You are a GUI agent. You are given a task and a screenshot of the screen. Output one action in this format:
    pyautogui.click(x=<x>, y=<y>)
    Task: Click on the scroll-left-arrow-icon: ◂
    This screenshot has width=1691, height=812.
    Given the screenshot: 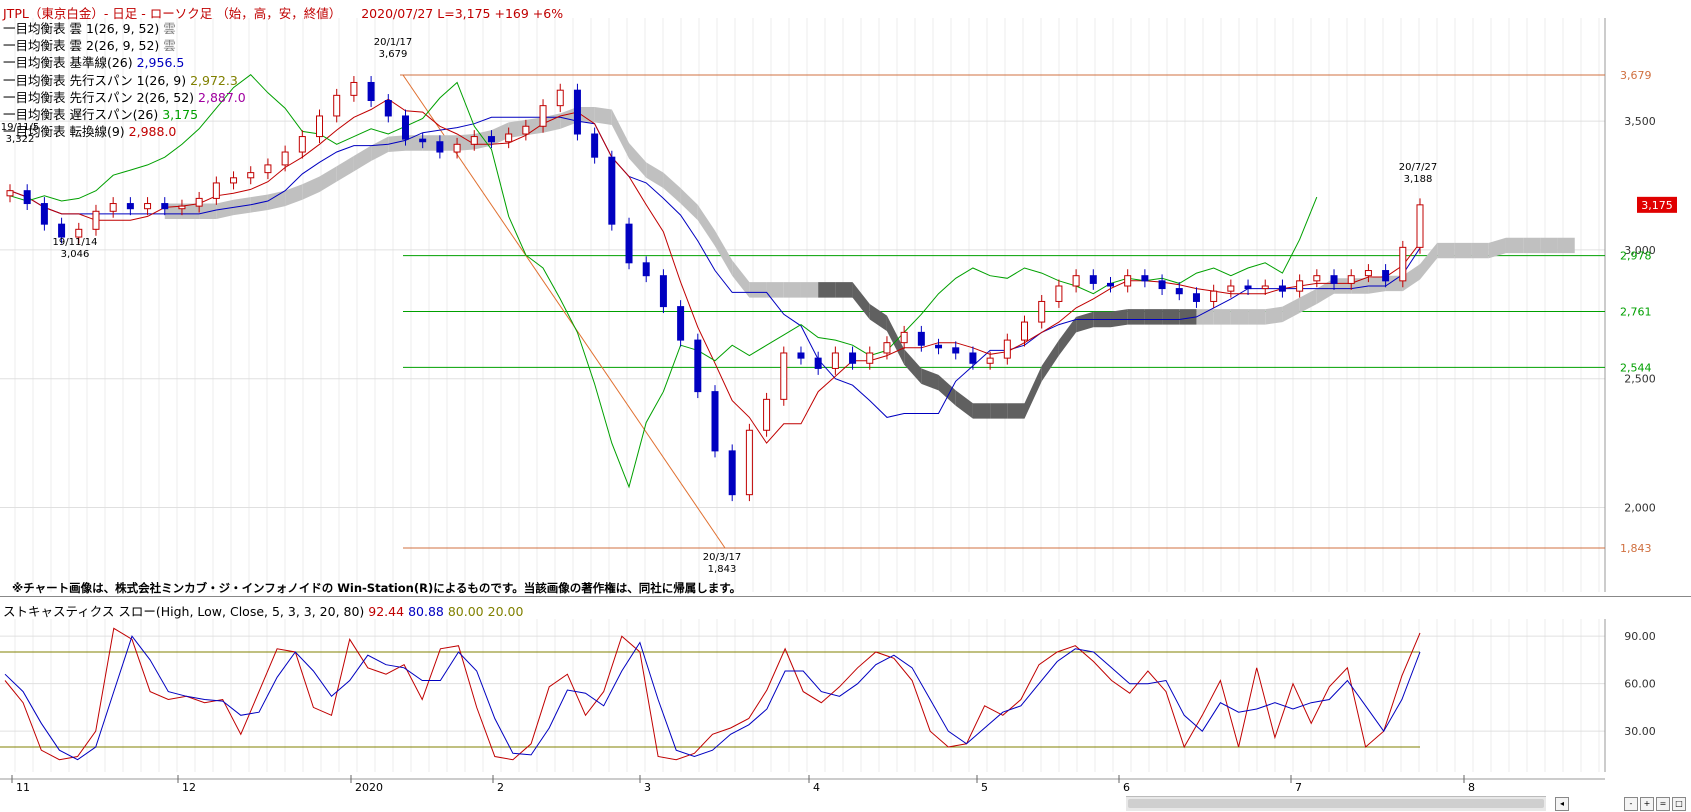 What is the action you would take?
    pyautogui.click(x=1562, y=804)
    